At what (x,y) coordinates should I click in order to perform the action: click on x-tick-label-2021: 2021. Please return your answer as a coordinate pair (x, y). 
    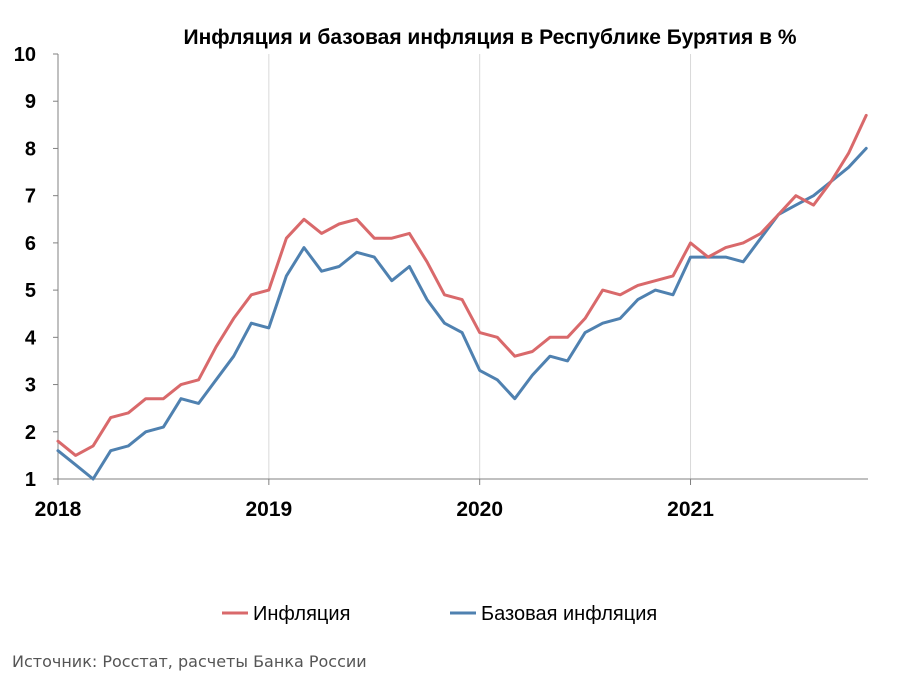
    Looking at the image, I should click on (690, 509).